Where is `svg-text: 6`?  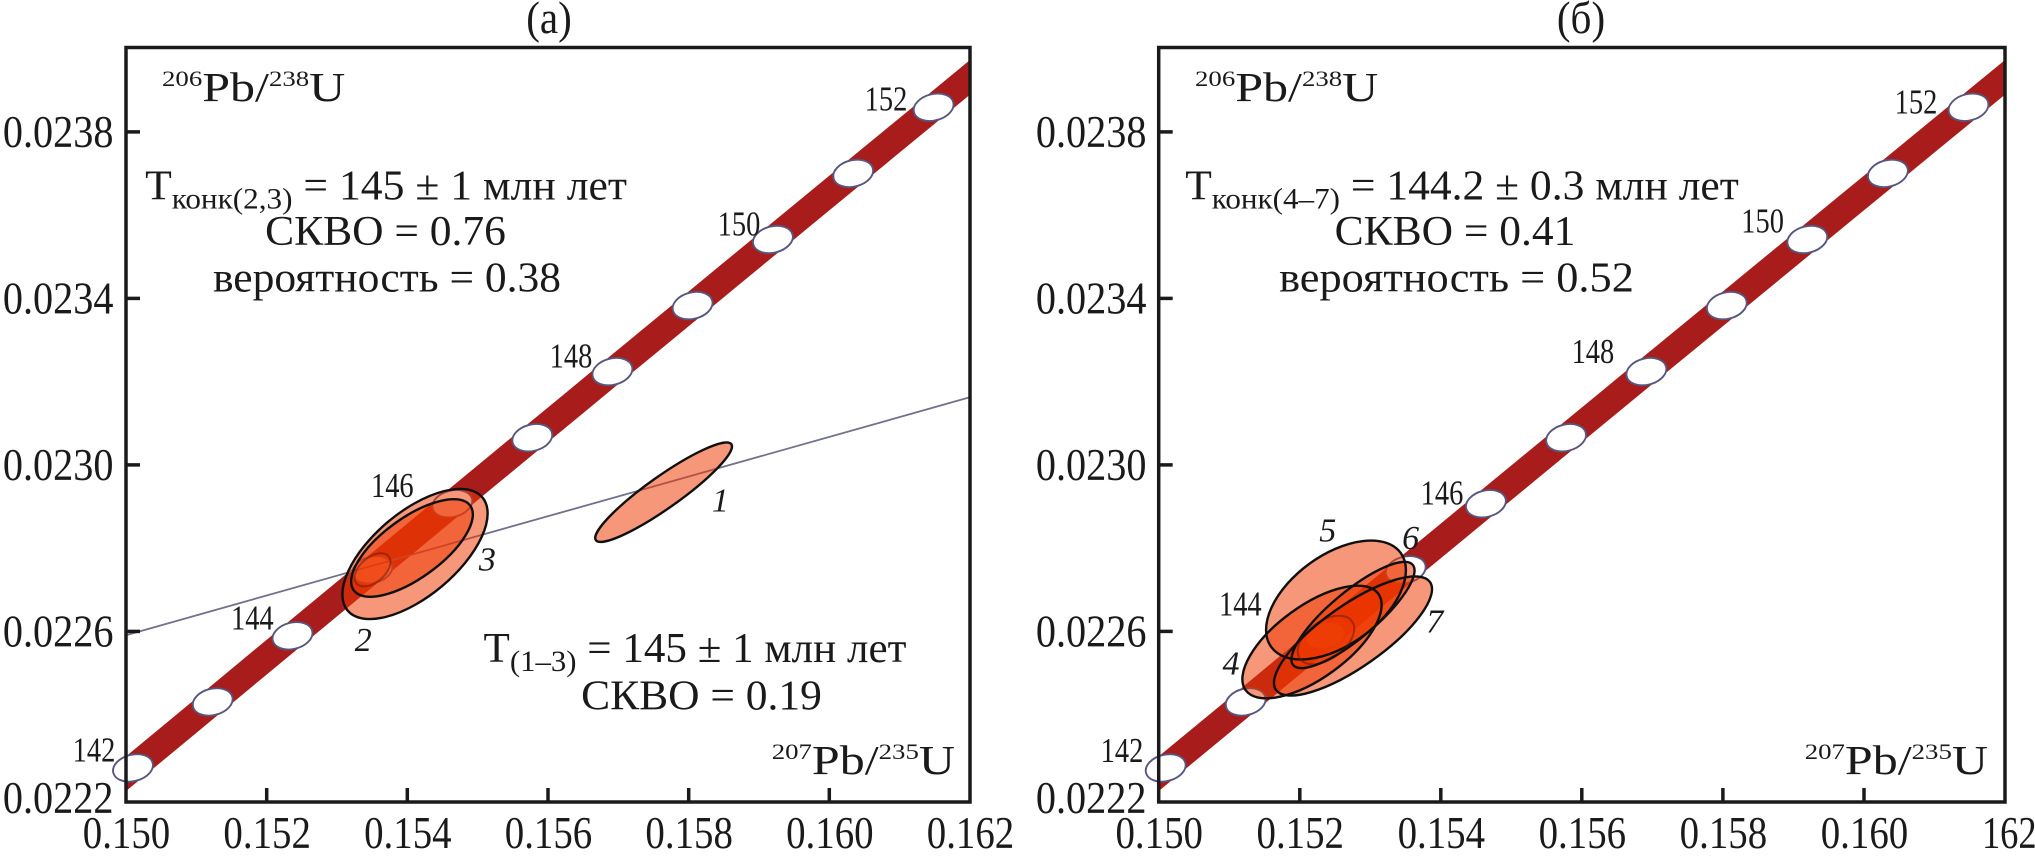 svg-text: 6 is located at coordinates (1410, 538).